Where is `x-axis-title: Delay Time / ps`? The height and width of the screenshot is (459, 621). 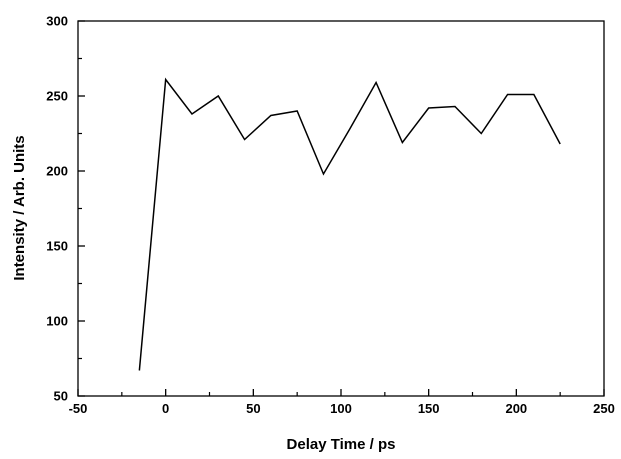
x-axis-title: Delay Time / ps is located at coordinates (341, 444).